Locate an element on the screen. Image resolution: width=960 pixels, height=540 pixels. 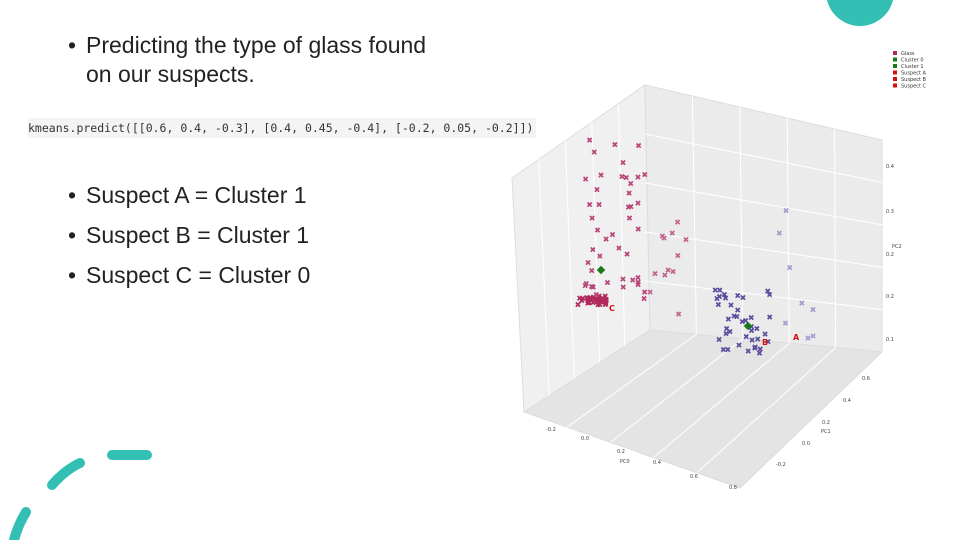
centroid is located at coordinates (601, 270).